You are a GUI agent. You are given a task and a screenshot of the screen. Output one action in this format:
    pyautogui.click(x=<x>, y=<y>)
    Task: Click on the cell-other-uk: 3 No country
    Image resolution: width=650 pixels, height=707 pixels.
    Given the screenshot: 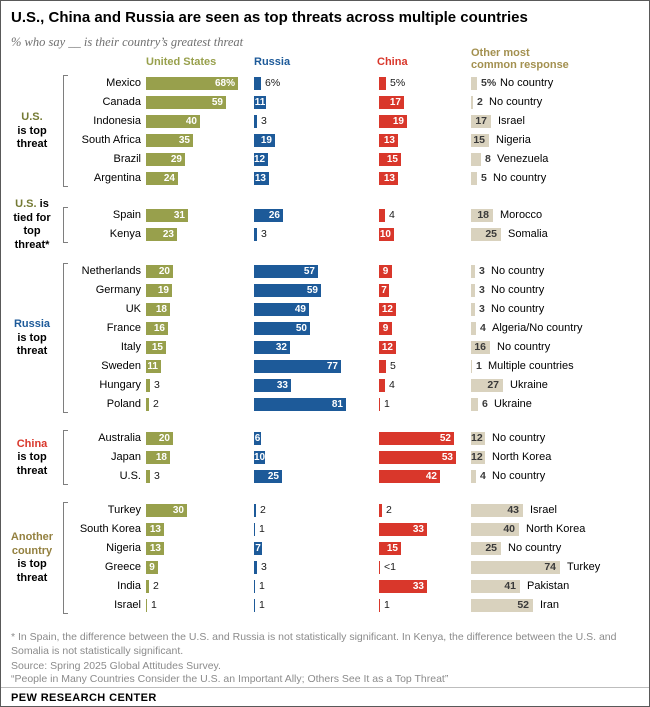 What is the action you would take?
    pyautogui.click(x=560, y=309)
    